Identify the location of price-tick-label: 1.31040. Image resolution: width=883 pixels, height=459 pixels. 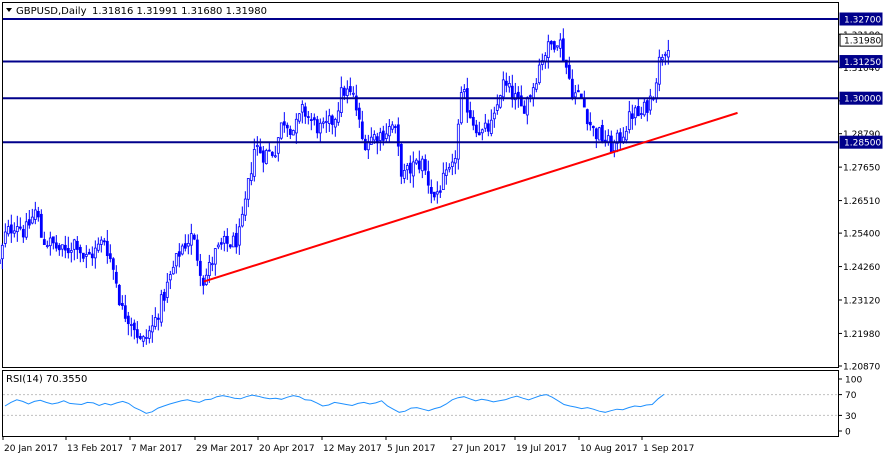
(861, 69).